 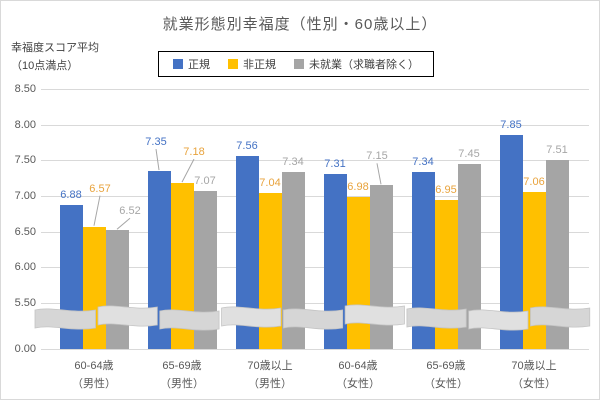 I want to click on y-tick-label: 0.00, so click(x=25, y=349).